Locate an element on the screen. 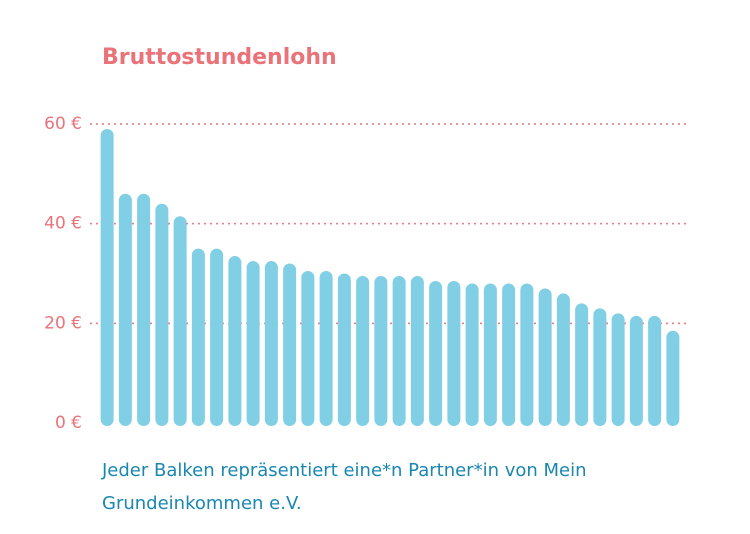 The image size is (750, 534). chart-title: Bruttostundenlohn is located at coordinates (219, 57).